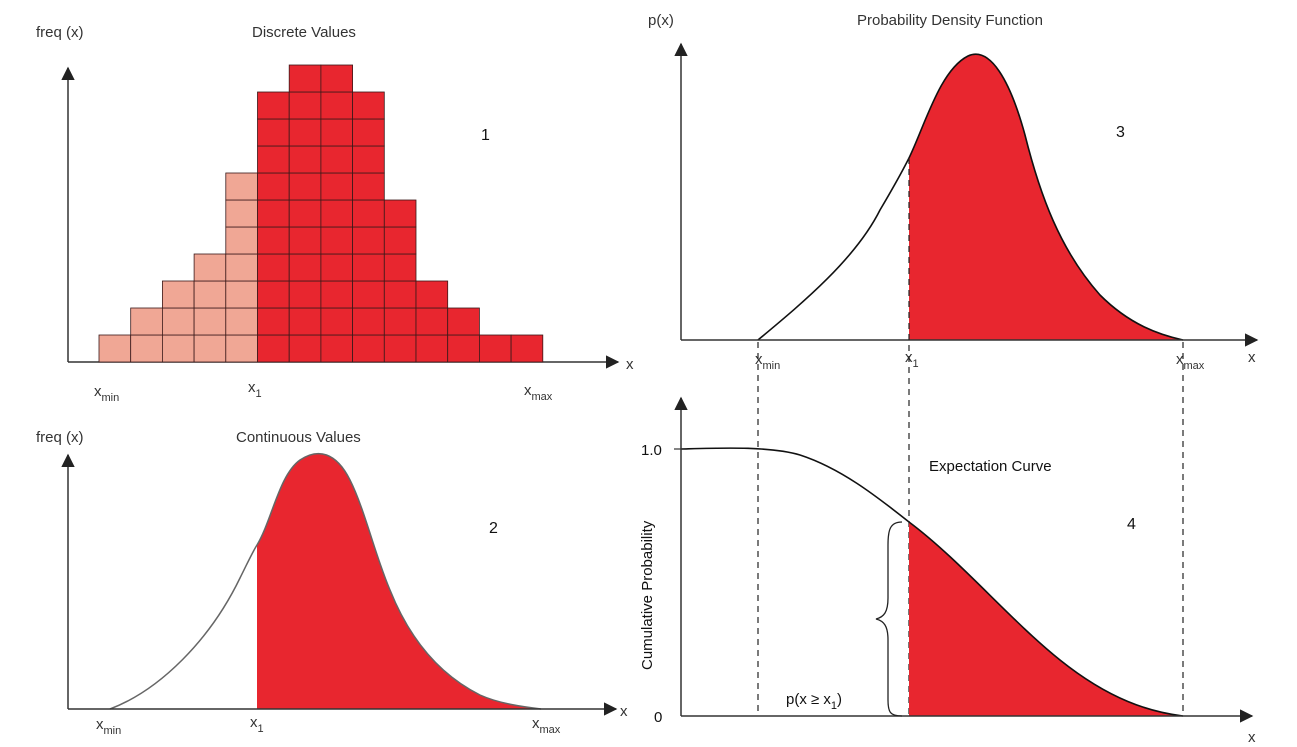  What do you see at coordinates (257, 724) in the screenshot?
I see `panel2-x1-label: x1` at bounding box center [257, 724].